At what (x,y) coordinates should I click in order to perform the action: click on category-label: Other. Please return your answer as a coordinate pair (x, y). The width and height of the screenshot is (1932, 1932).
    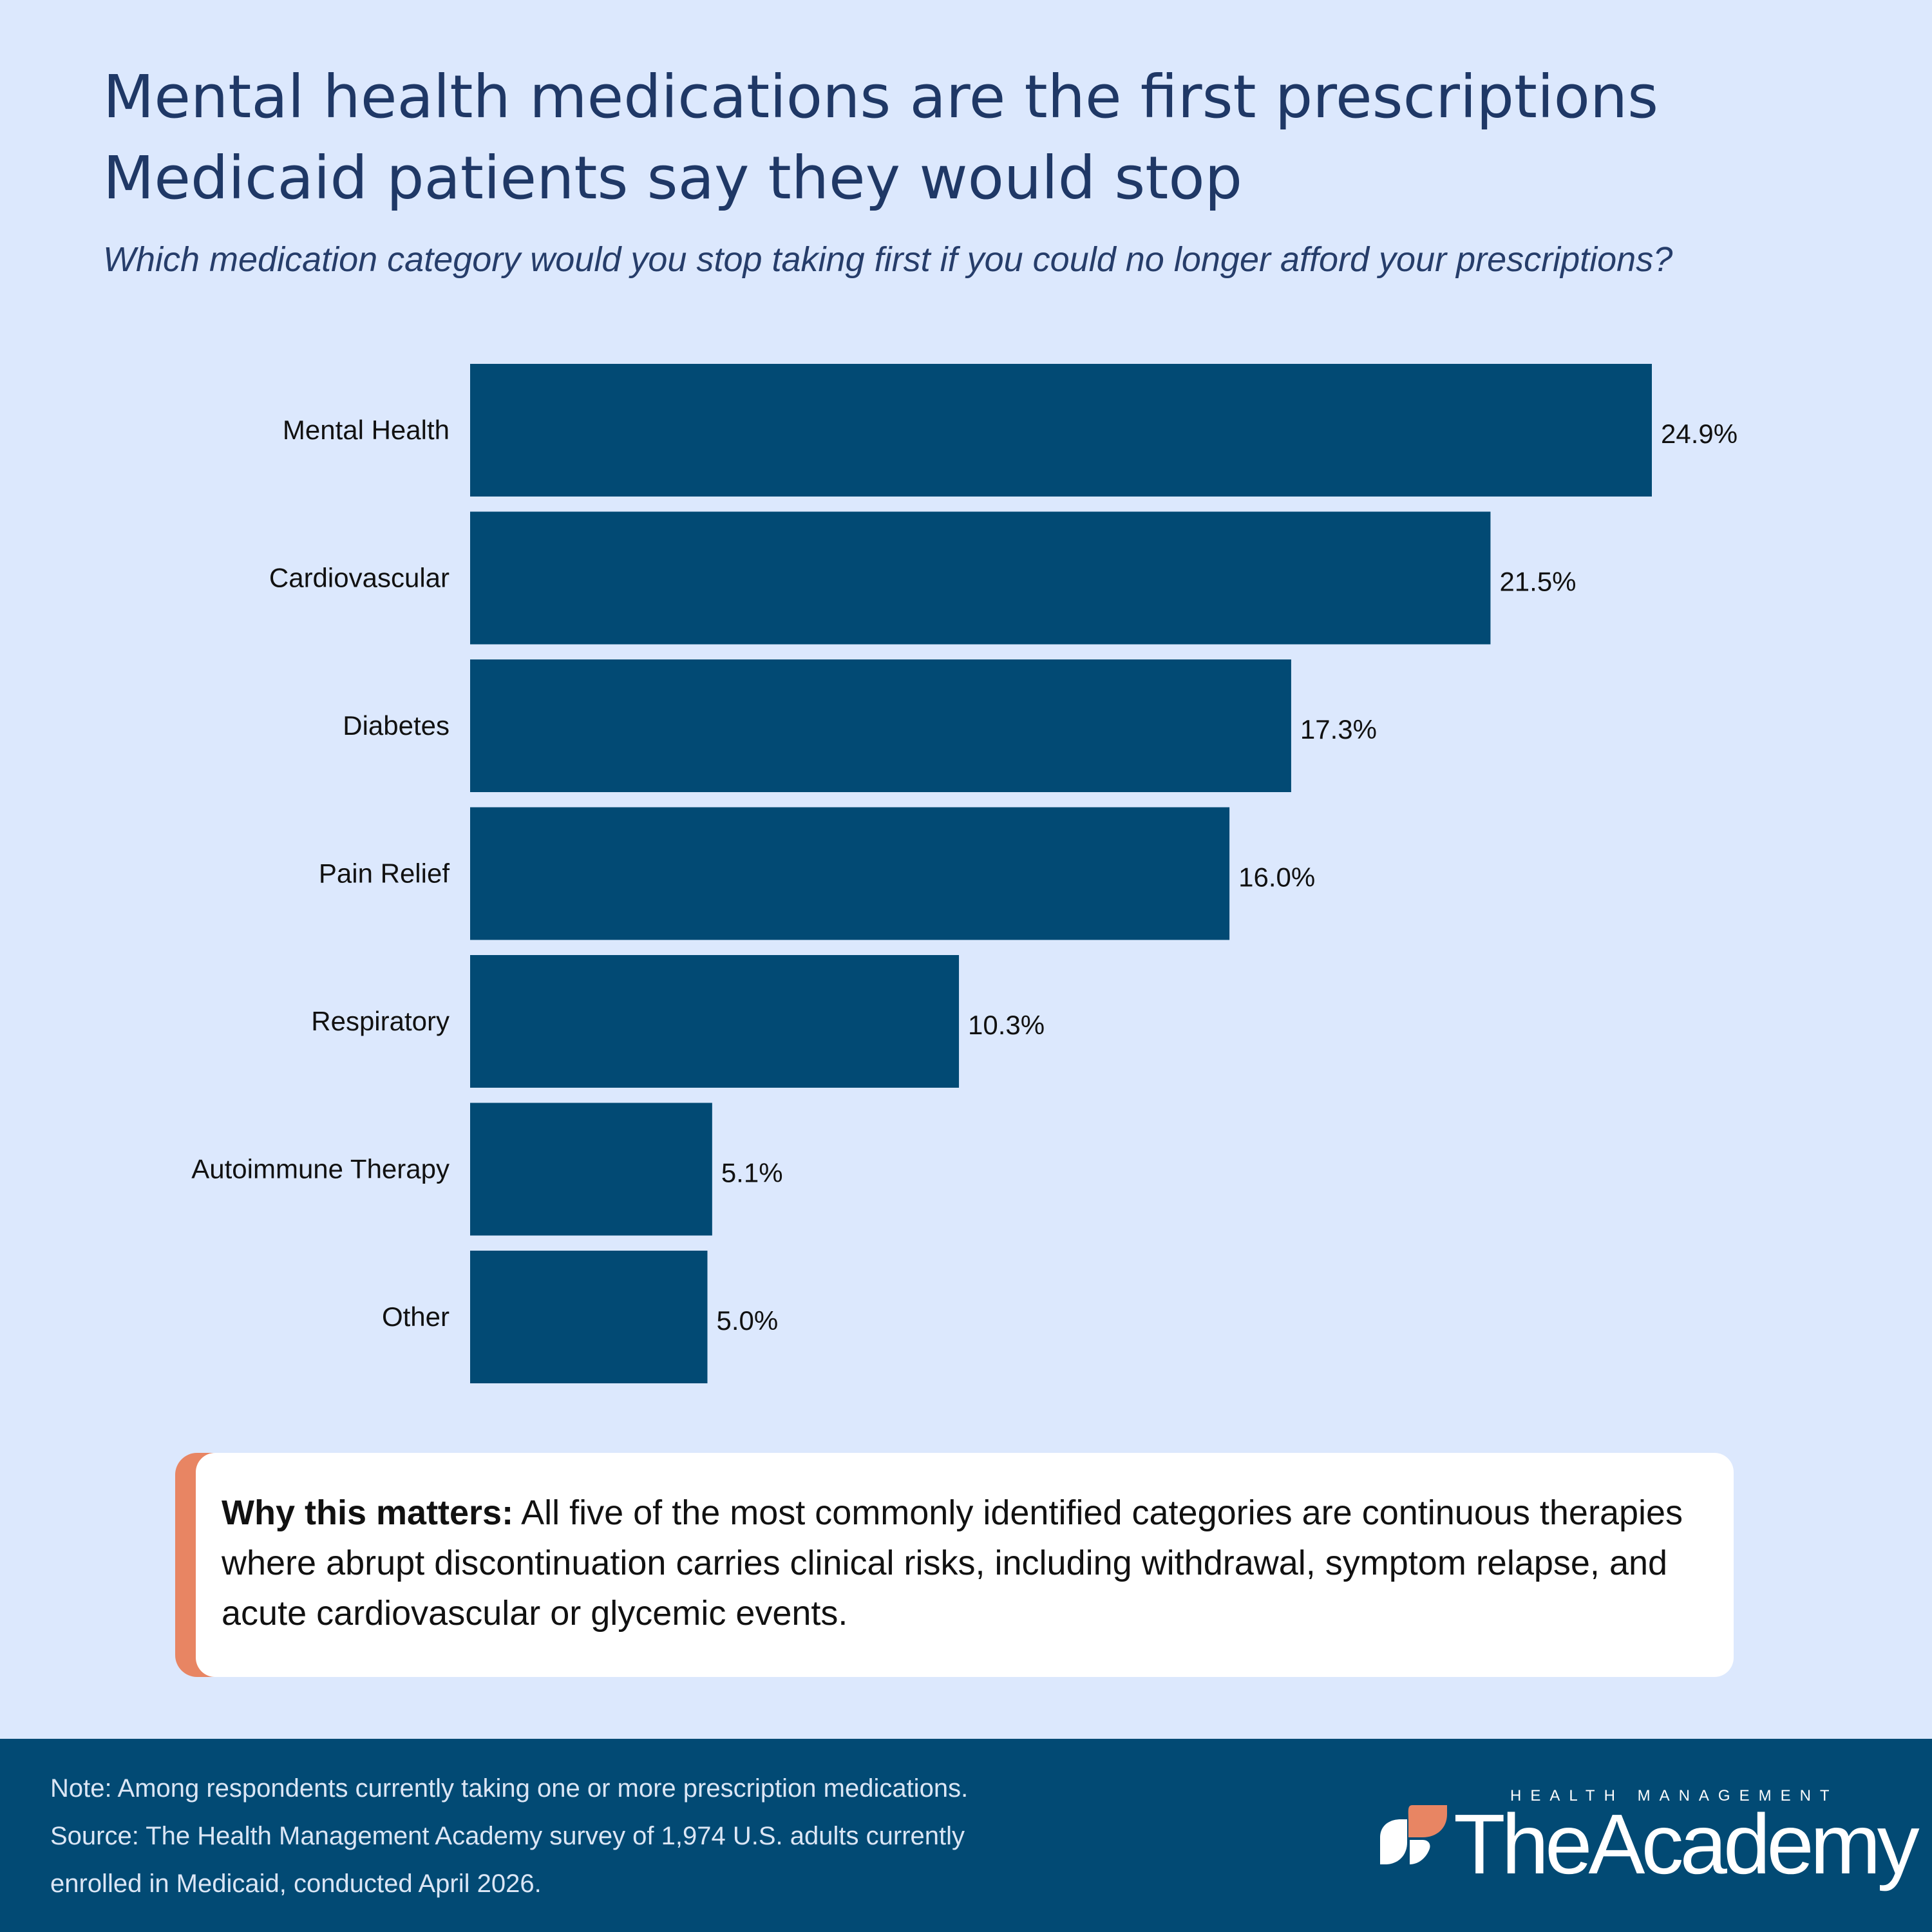
    Looking at the image, I should click on (416, 1317).